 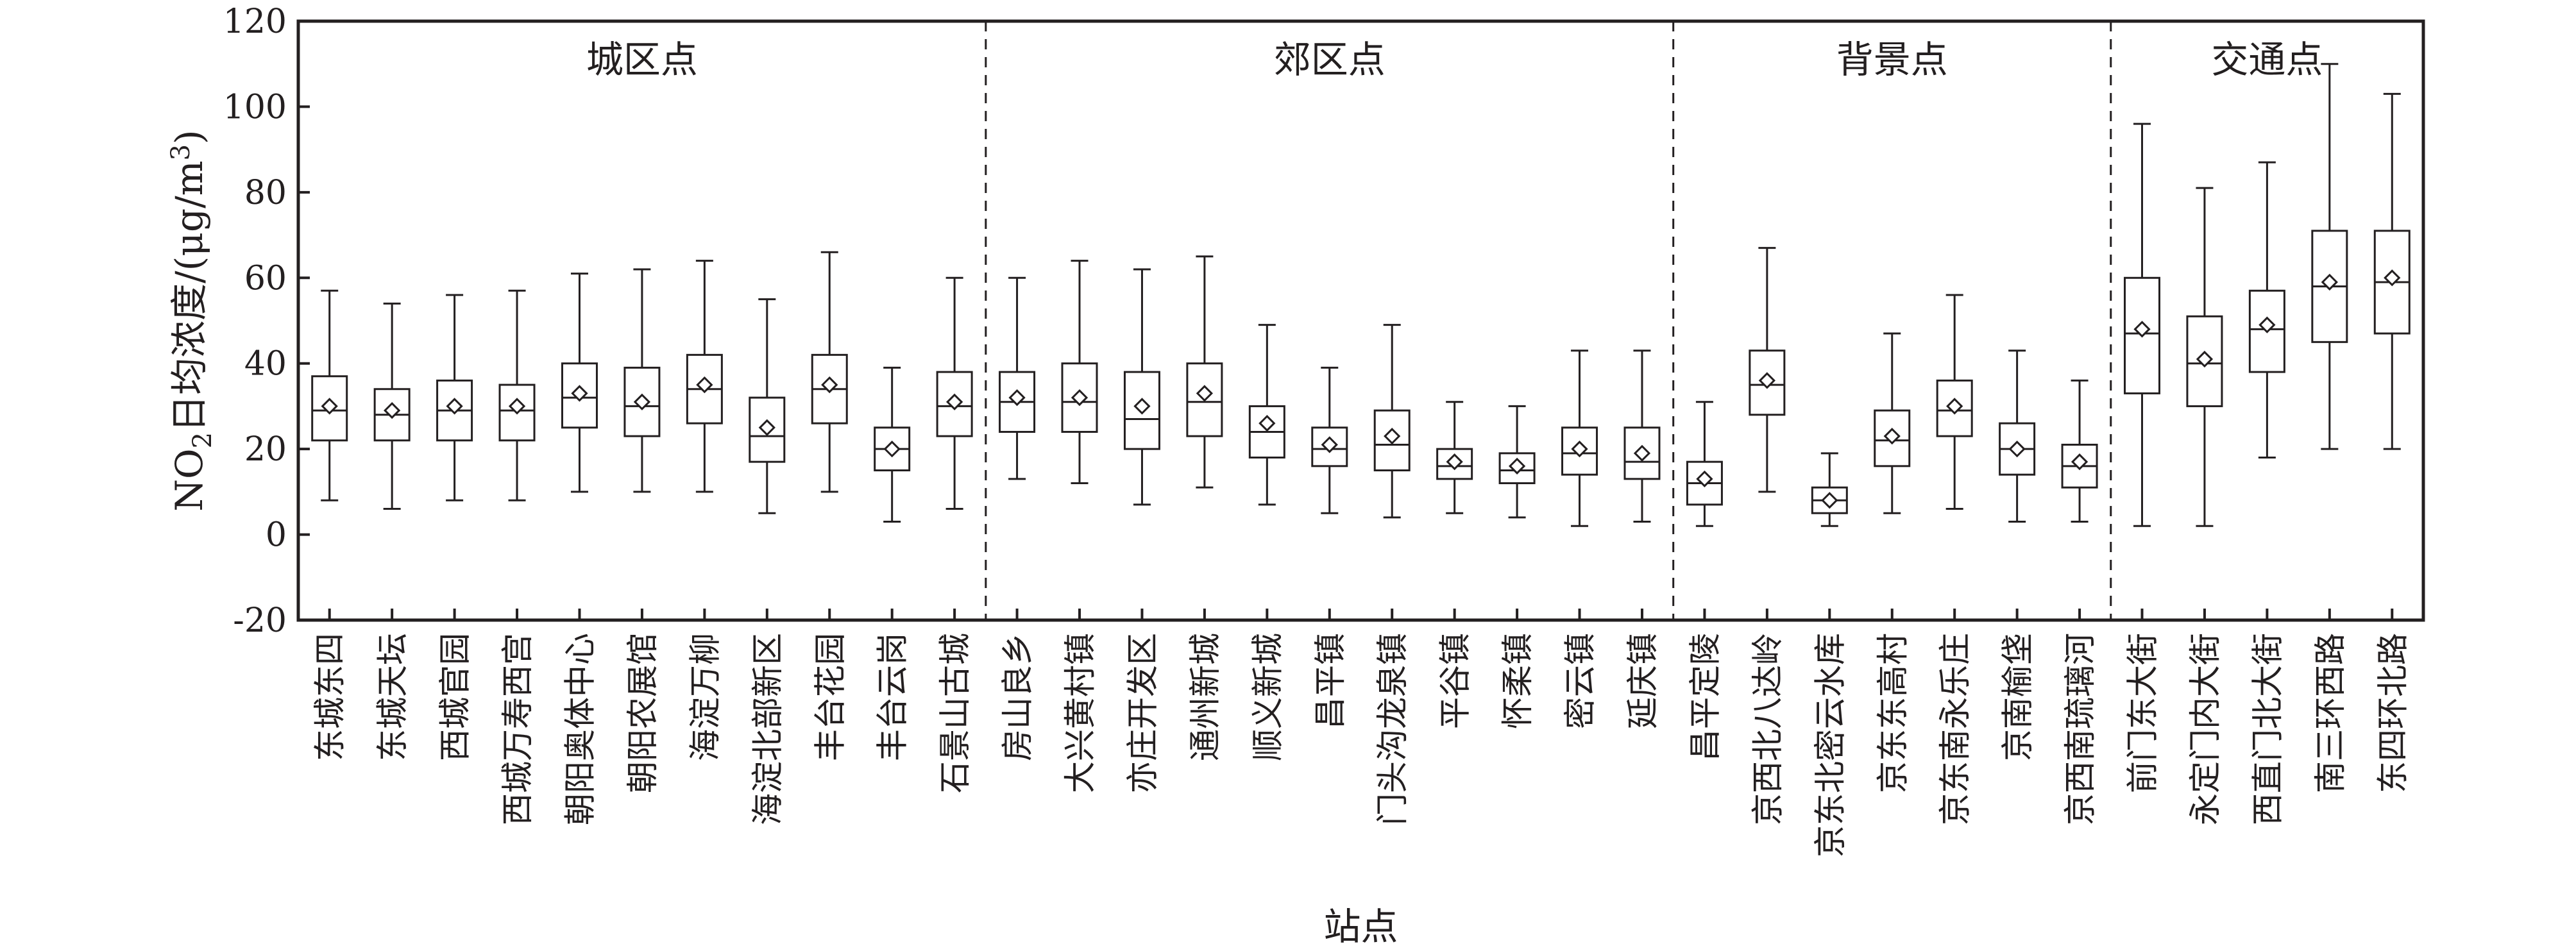 What do you see at coordinates (202, 440) in the screenshot?
I see `y-title-sub: 2` at bounding box center [202, 440].